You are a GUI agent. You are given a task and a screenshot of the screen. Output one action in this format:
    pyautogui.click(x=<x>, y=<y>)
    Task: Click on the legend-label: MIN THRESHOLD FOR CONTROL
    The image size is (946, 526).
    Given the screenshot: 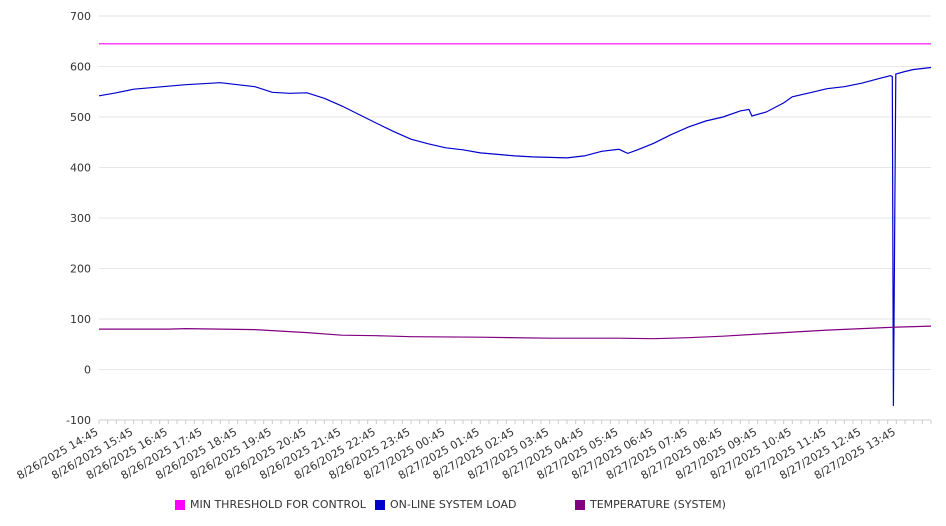 What is the action you would take?
    pyautogui.click(x=278, y=504)
    